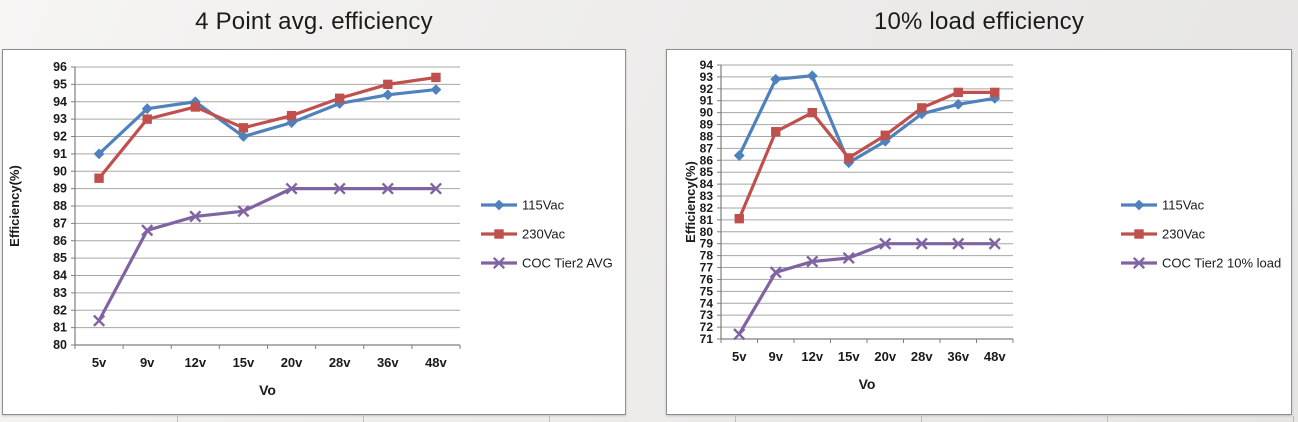 This screenshot has width=1298, height=422. Describe the element at coordinates (707, 184) in the screenshot. I see `y-tick-label: 84` at that location.